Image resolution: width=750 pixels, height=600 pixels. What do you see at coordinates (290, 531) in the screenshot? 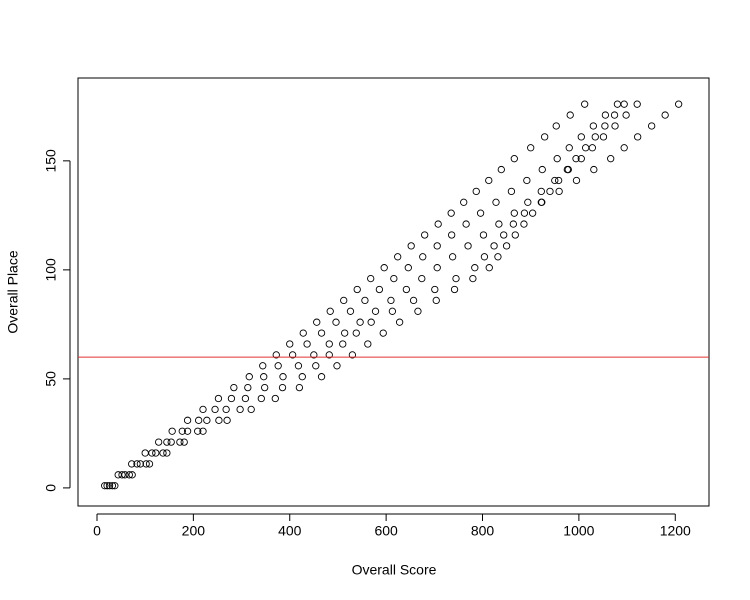
I see `x-tick-label: 400` at bounding box center [290, 531].